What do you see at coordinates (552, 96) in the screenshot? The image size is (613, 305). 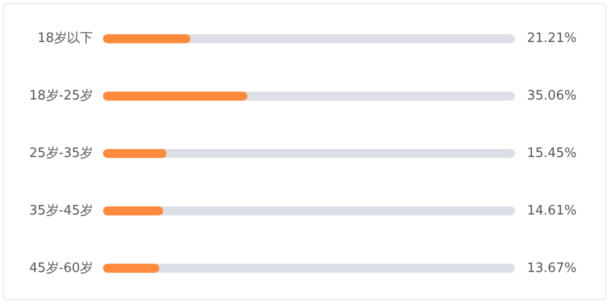 I see `data-label: 35.06%` at bounding box center [552, 96].